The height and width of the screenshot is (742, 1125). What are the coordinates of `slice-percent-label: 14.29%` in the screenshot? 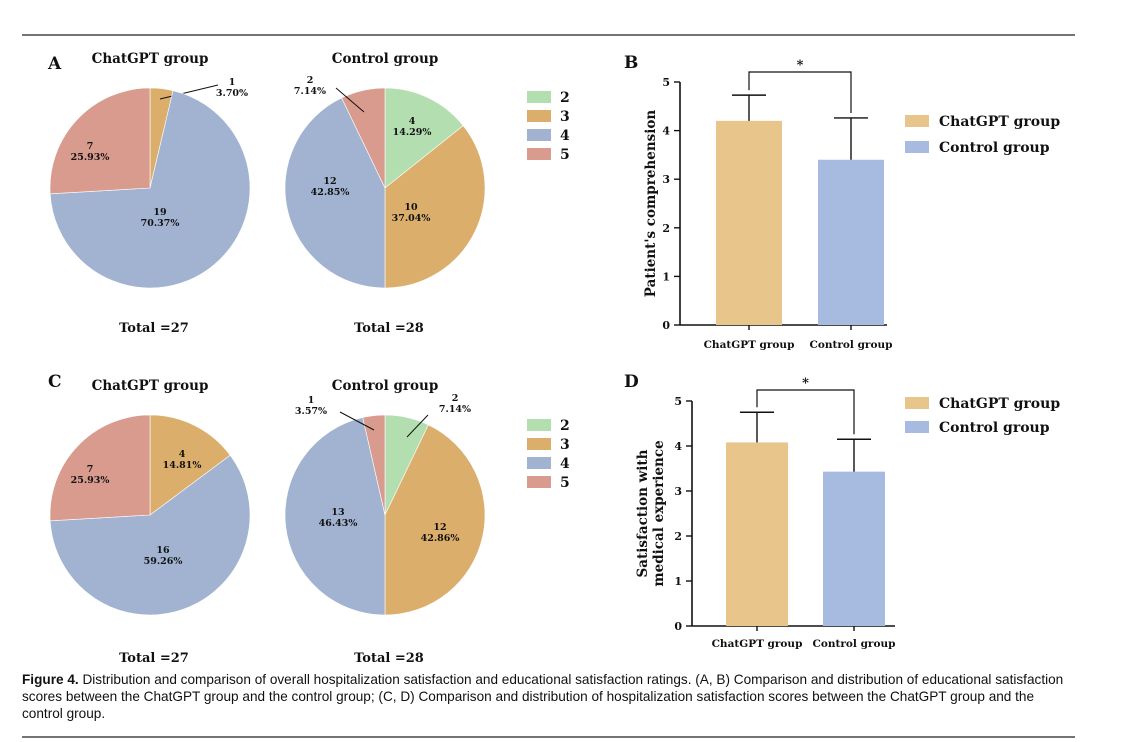 It's located at (412, 132).